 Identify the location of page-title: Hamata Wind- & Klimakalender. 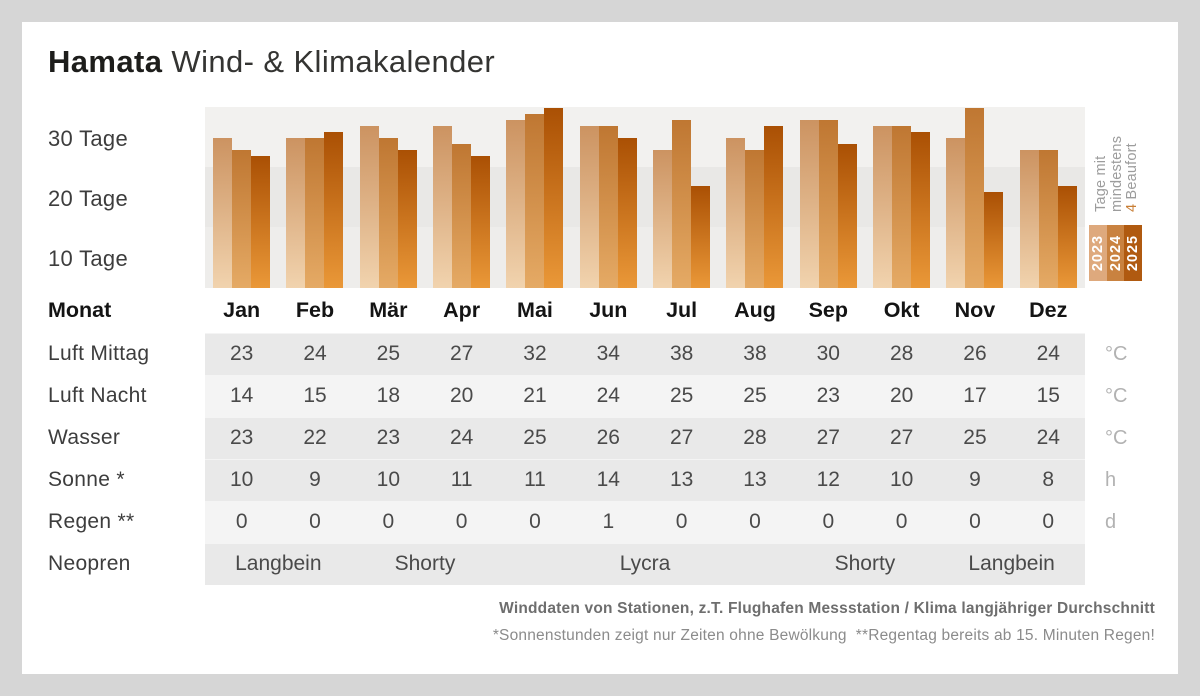
(271, 62).